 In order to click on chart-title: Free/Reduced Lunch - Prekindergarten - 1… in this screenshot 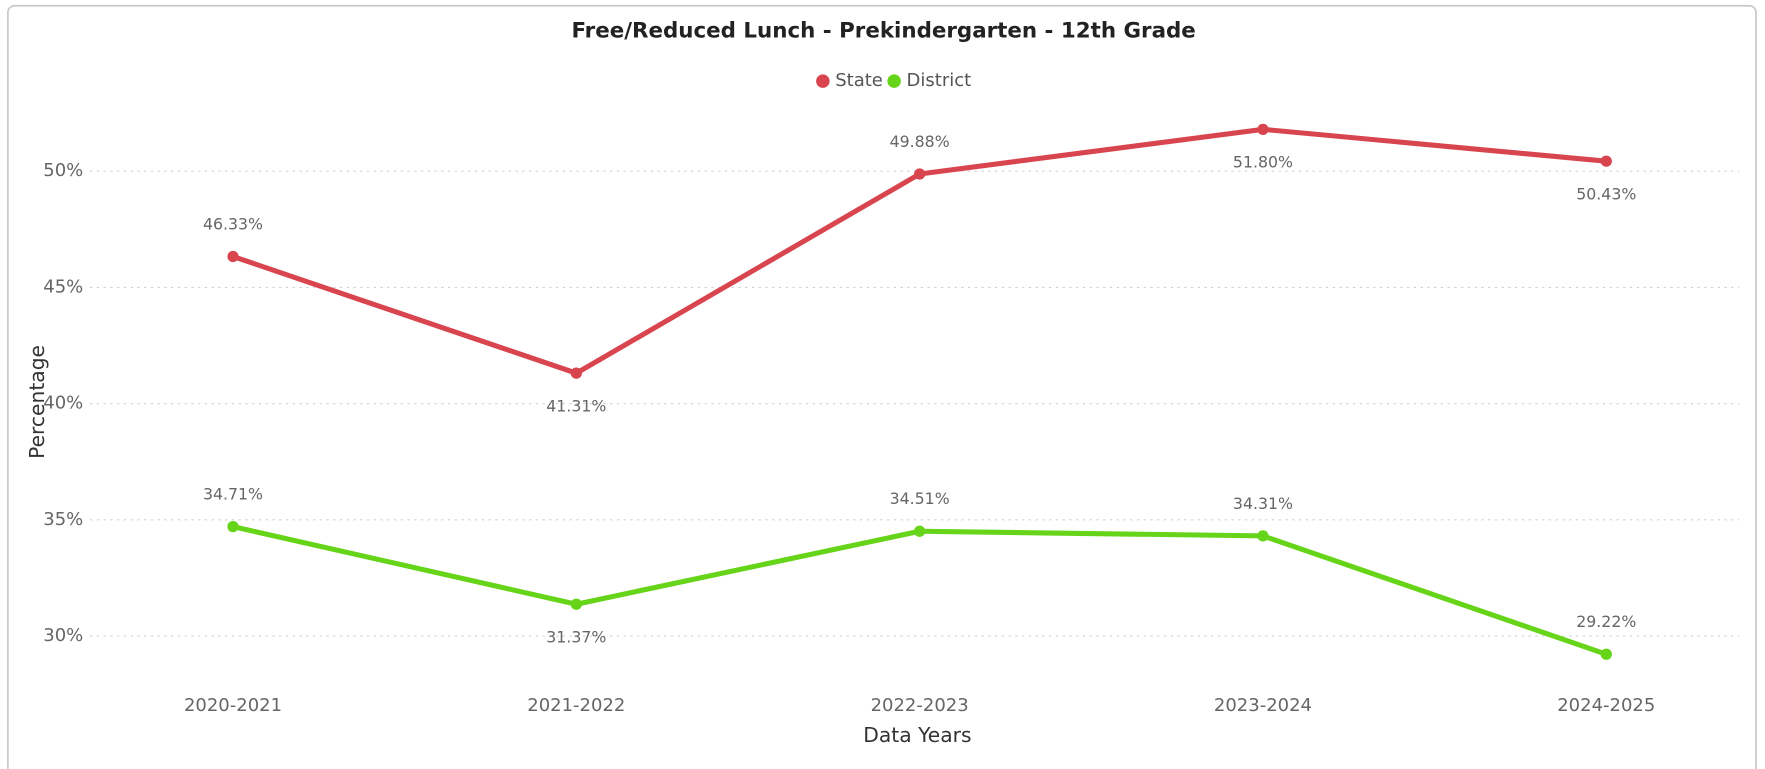, I will do `click(883, 31)`.